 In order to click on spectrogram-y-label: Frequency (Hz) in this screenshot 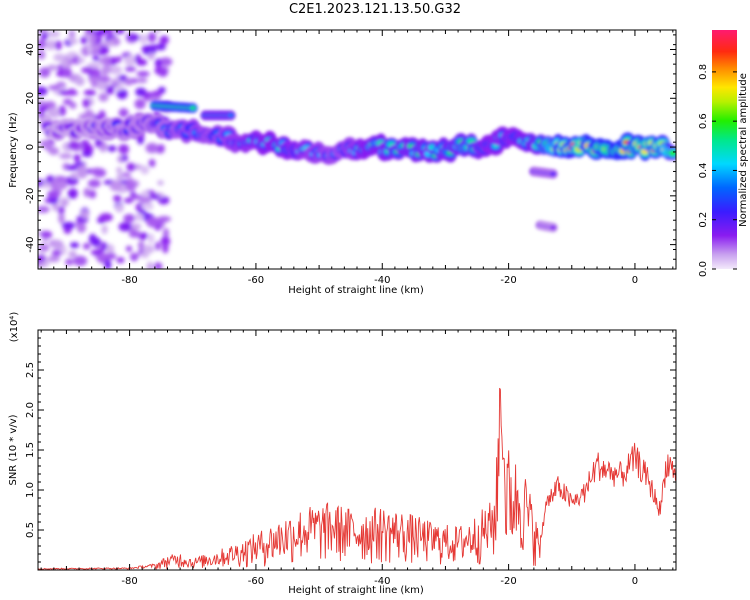, I will do `click(13, 150)`.